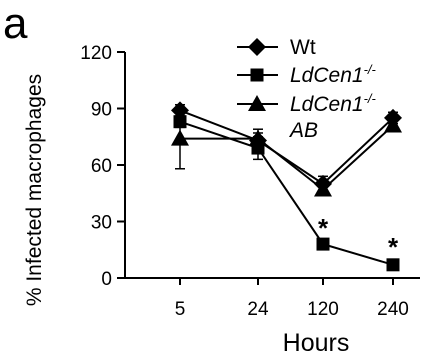 Image resolution: width=429 pixels, height=358 pixels. Describe the element at coordinates (96, 53) in the screenshot. I see `y-tick-label: 120` at that location.